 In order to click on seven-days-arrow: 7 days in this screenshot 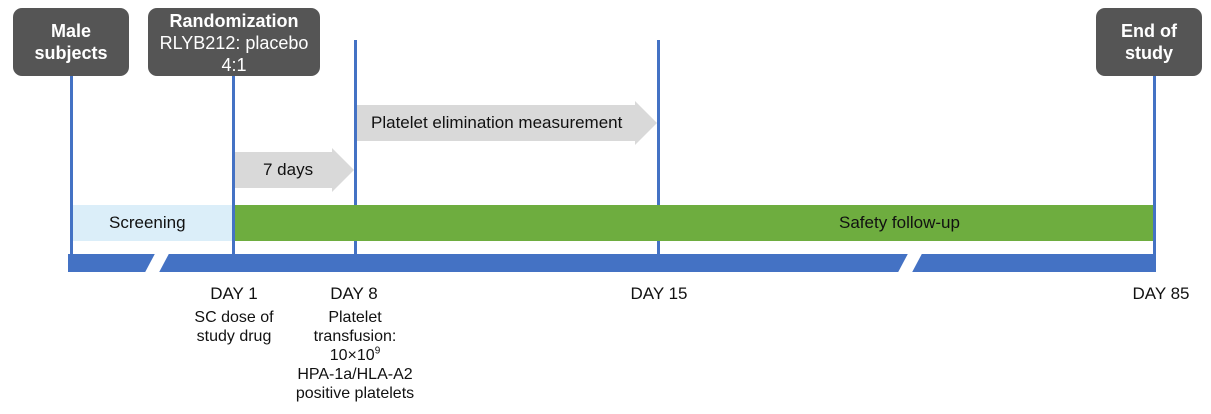, I will do `click(294, 170)`.